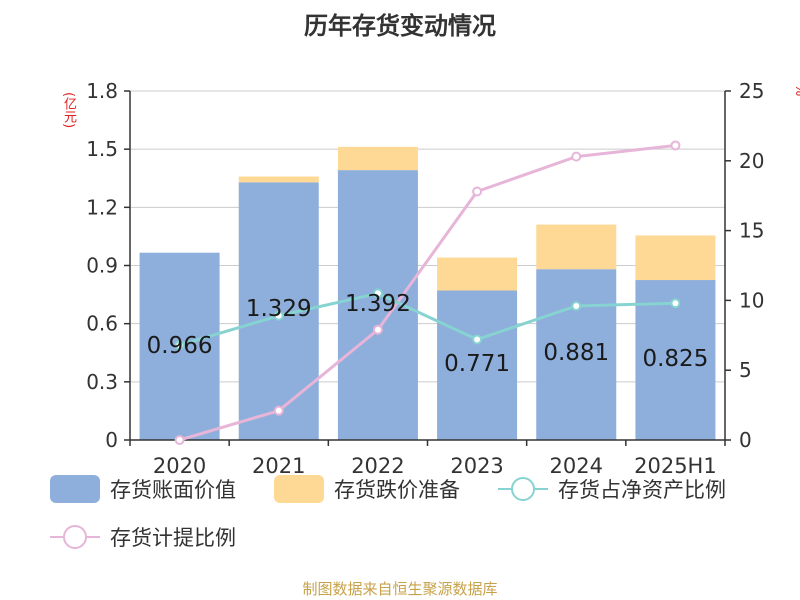  I want to click on legend-label-impairment: 存货跌价准备, so click(397, 490).